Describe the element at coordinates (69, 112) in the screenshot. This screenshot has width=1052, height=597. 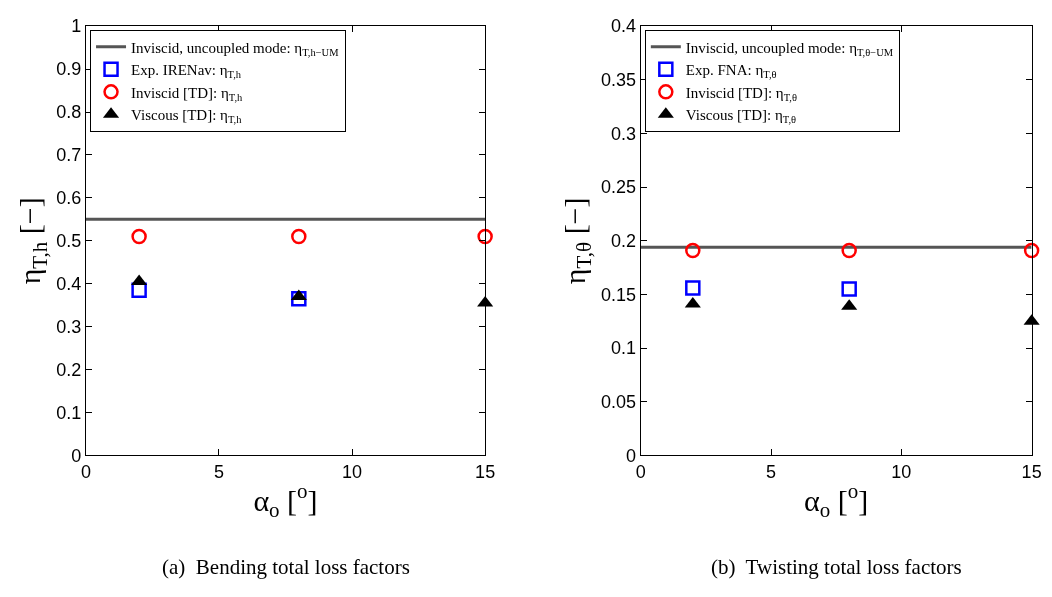
I see `y-tick-label: 0.8` at that location.